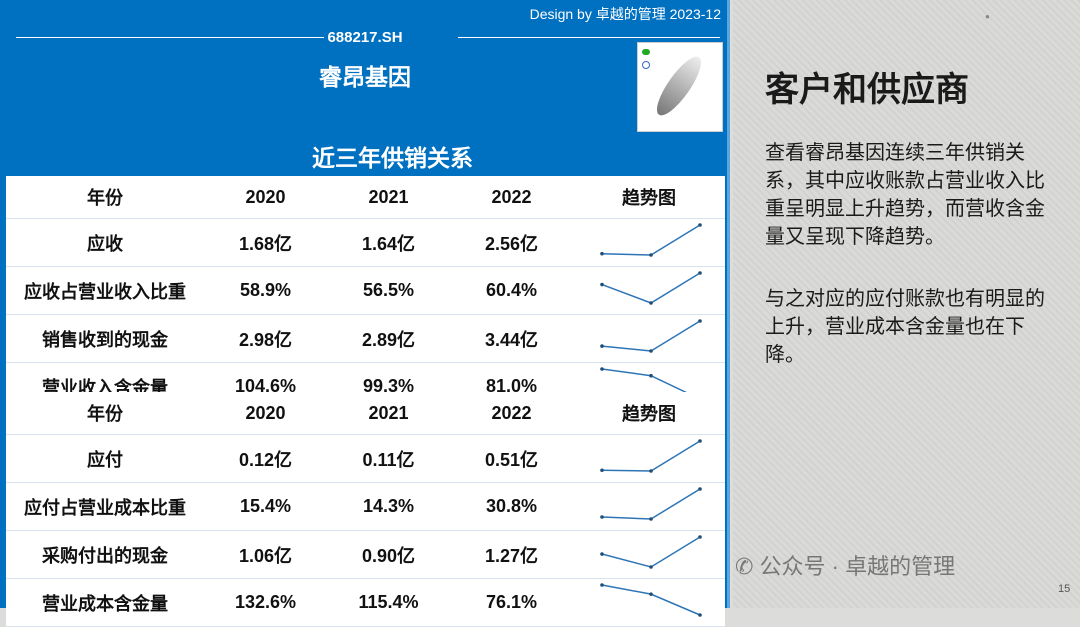 The image size is (1080, 627). What do you see at coordinates (105, 339) in the screenshot?
I see `row-label: 销售收到的现金` at bounding box center [105, 339].